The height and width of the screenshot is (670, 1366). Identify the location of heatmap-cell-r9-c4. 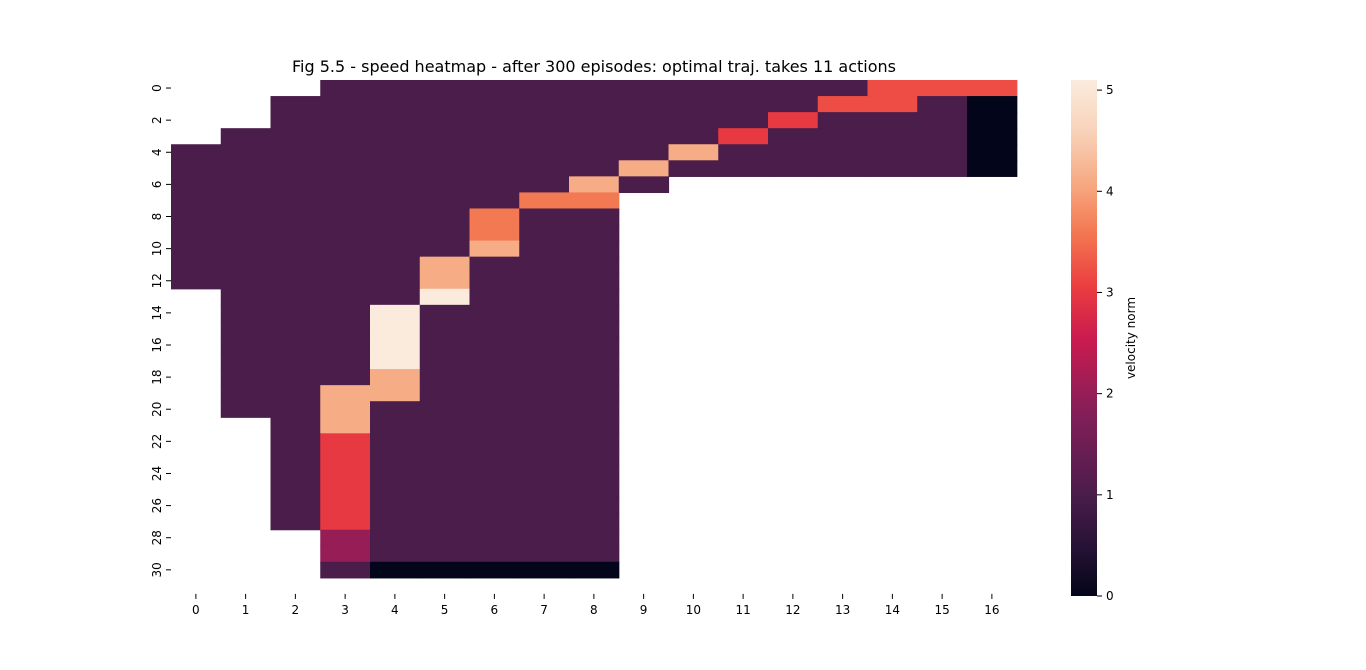
(395, 233).